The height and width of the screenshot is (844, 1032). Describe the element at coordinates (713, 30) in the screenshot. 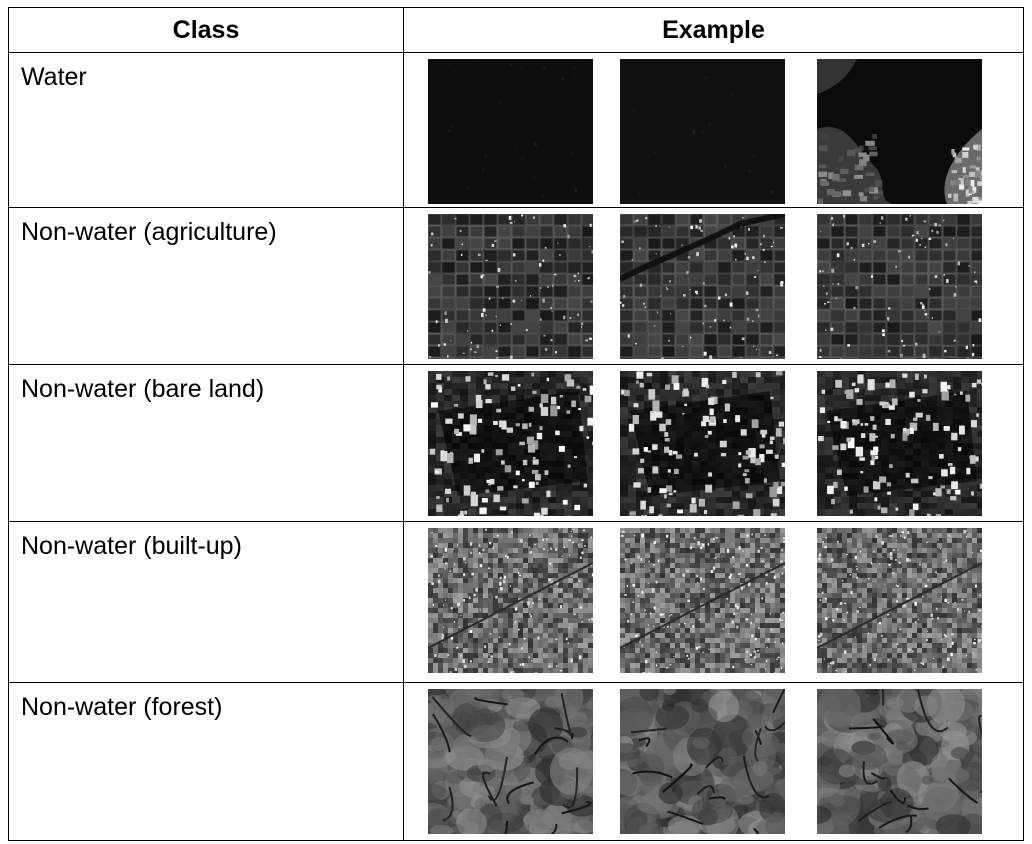

I see `header-example: Example` at that location.